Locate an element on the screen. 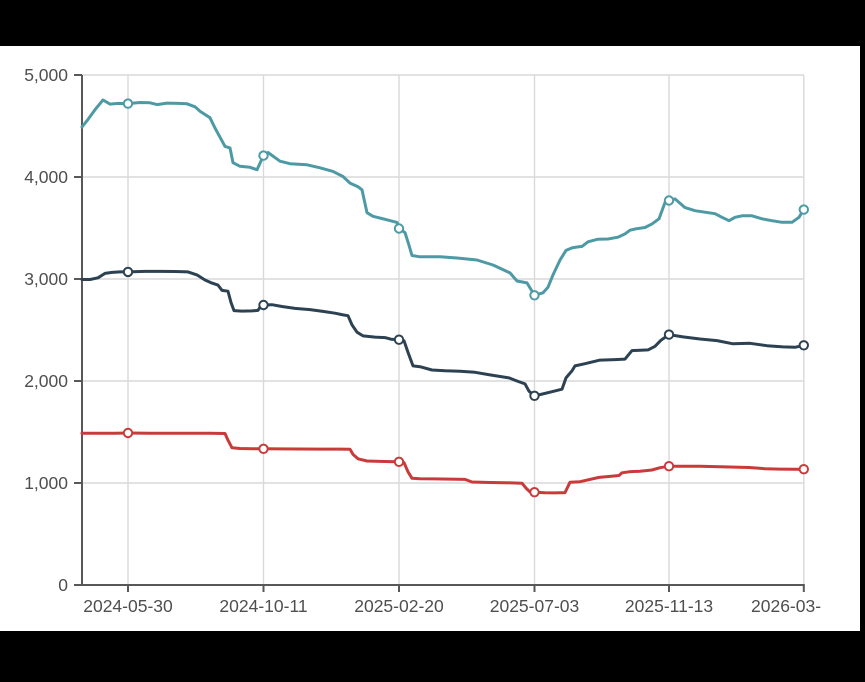 This screenshot has width=865, height=682. y-tick-label: 2,000 is located at coordinates (46, 381).